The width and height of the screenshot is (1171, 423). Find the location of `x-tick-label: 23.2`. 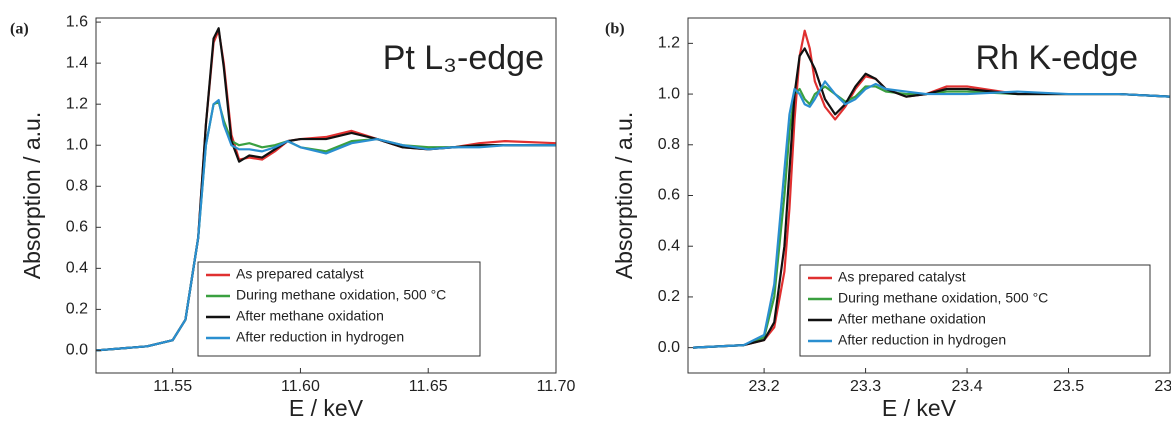

x-tick-label: 23.2 is located at coordinates (764, 386).